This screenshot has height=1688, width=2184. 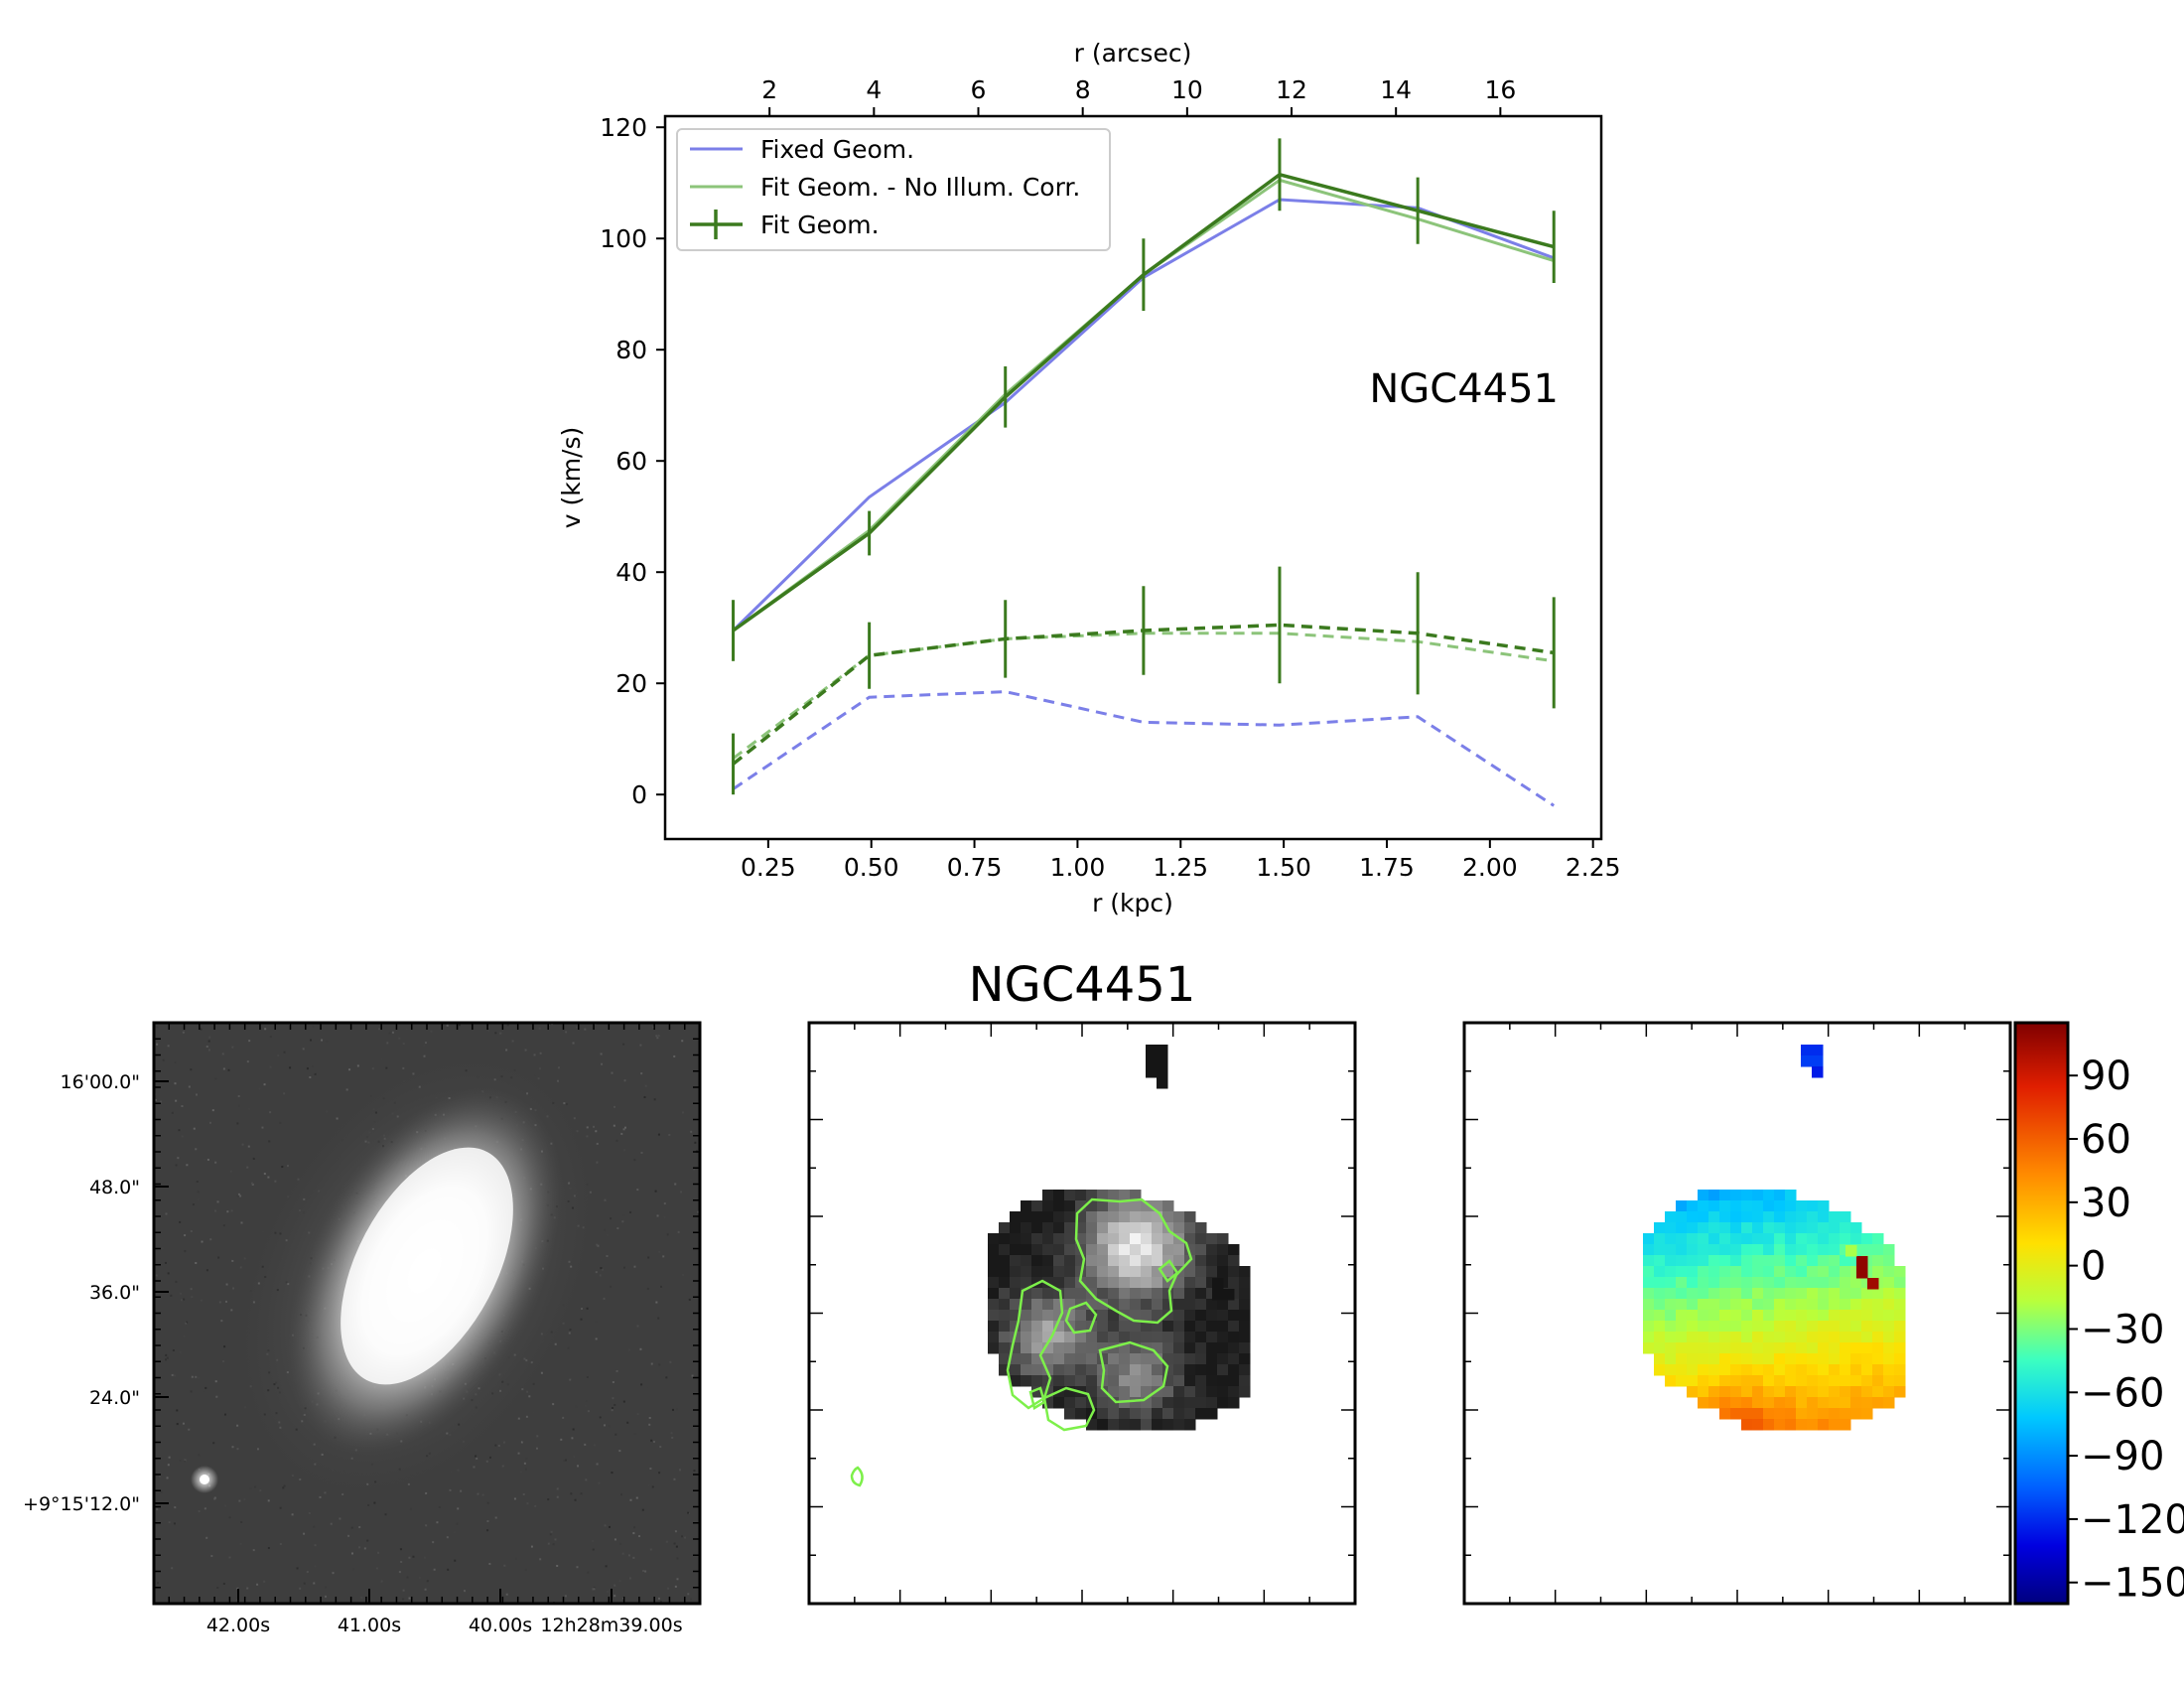 What do you see at coordinates (1823, 1314) in the screenshot?
I see `velocity-panel: 90 60 30 0 −30 −60 −90 −120 −150` at bounding box center [1823, 1314].